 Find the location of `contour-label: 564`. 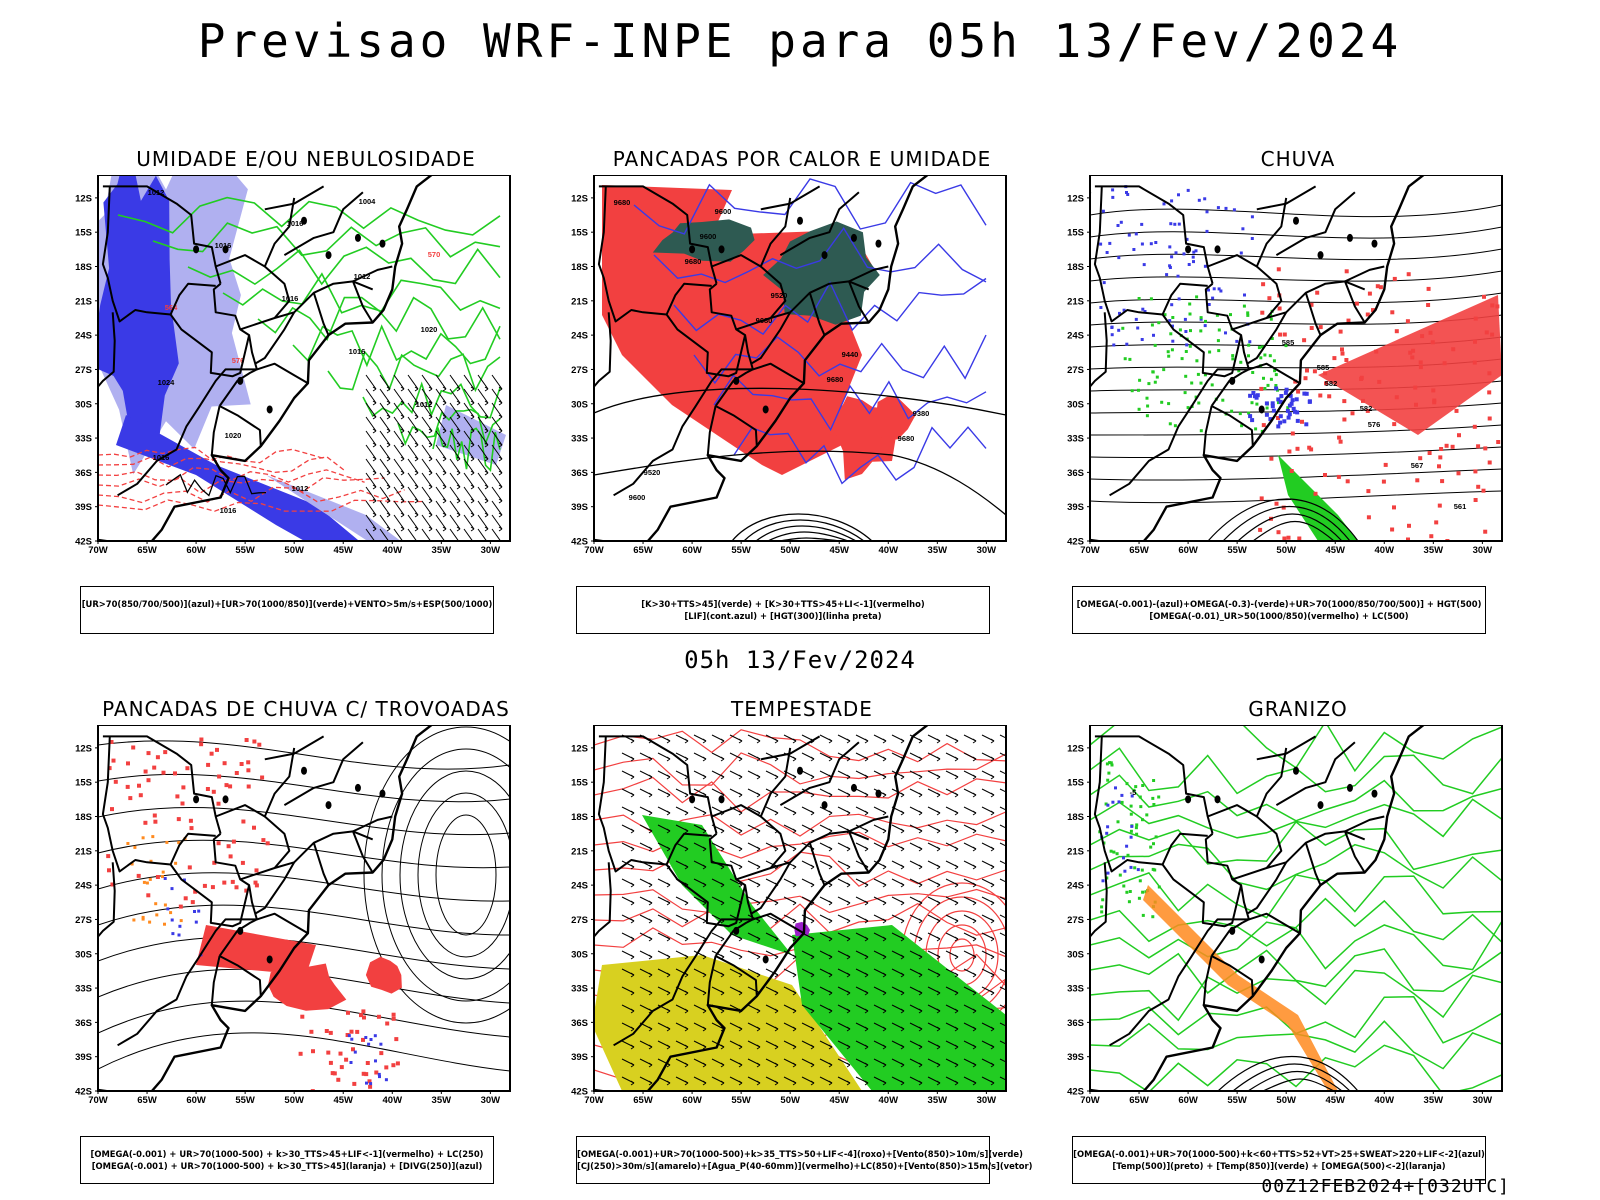

contour-label: 564 is located at coordinates (171, 307).